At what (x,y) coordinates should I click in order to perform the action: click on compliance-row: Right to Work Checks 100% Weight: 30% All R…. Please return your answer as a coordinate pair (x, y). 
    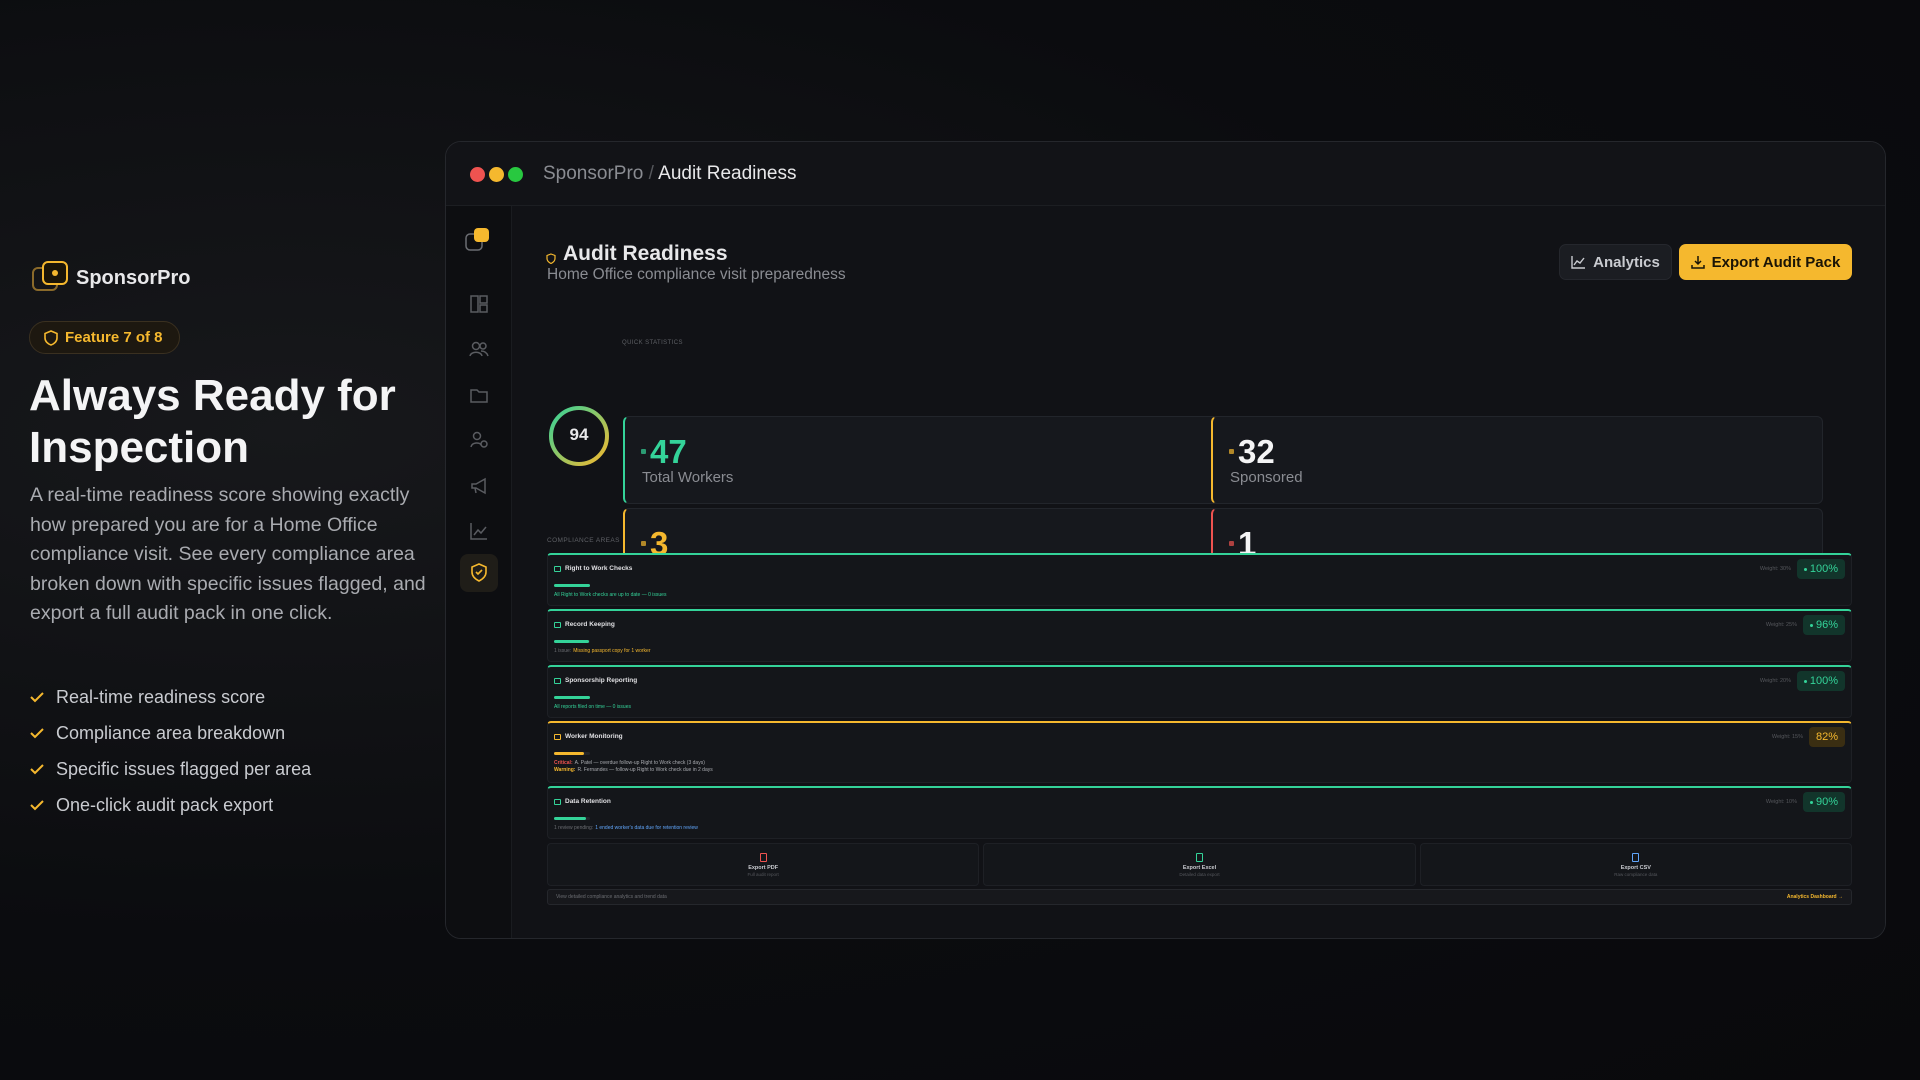
    Looking at the image, I should click on (1199, 579).